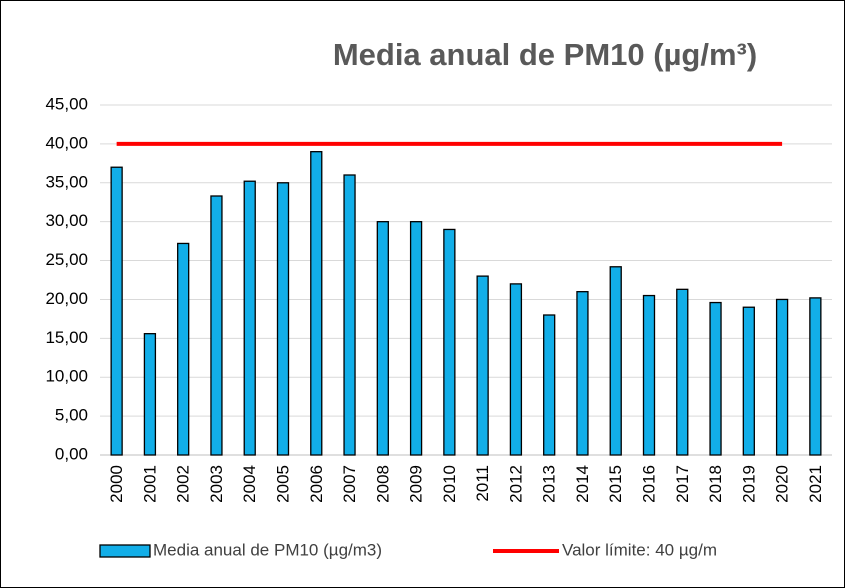  Describe the element at coordinates (149, 484) in the screenshot. I see `x-tick-label: 2001` at that location.